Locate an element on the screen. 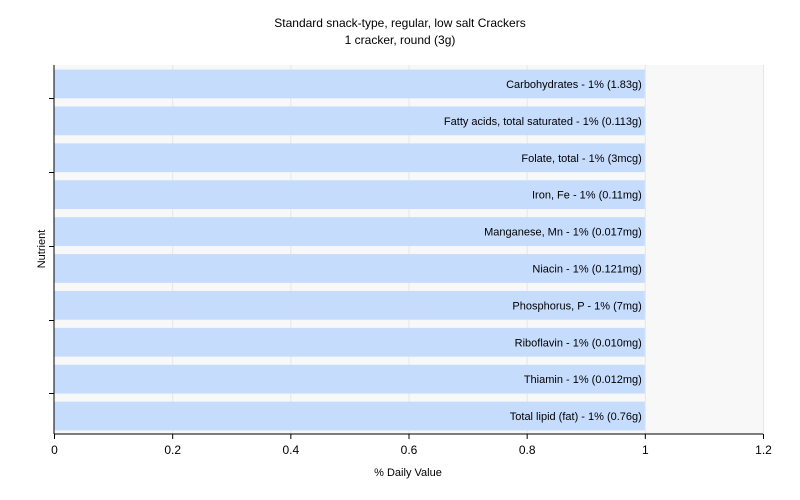  bar-label: Riboflavin - 1% (0.010mg) is located at coordinates (578, 343).